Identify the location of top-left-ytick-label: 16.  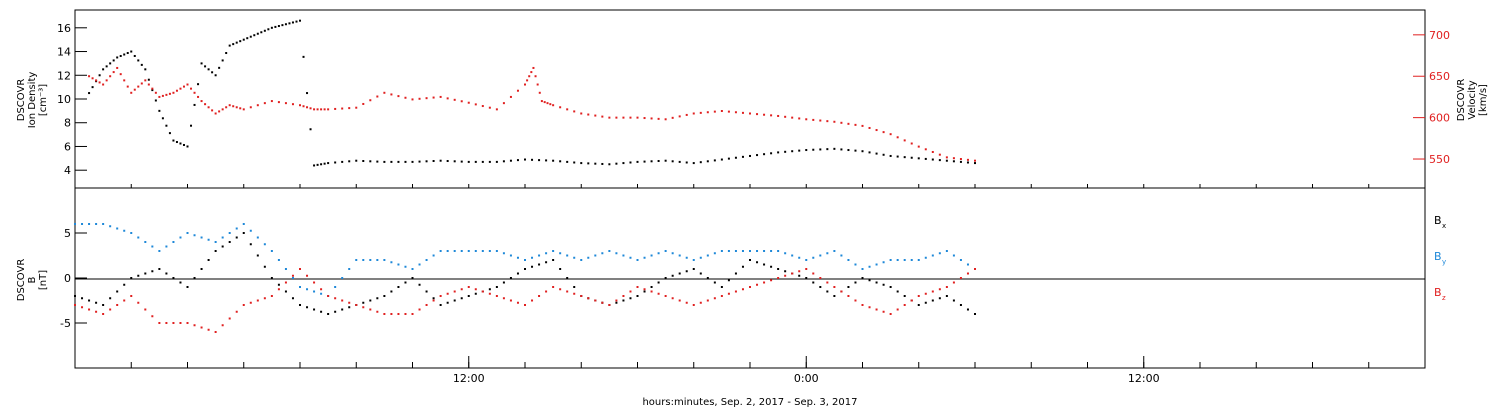
(64, 28).